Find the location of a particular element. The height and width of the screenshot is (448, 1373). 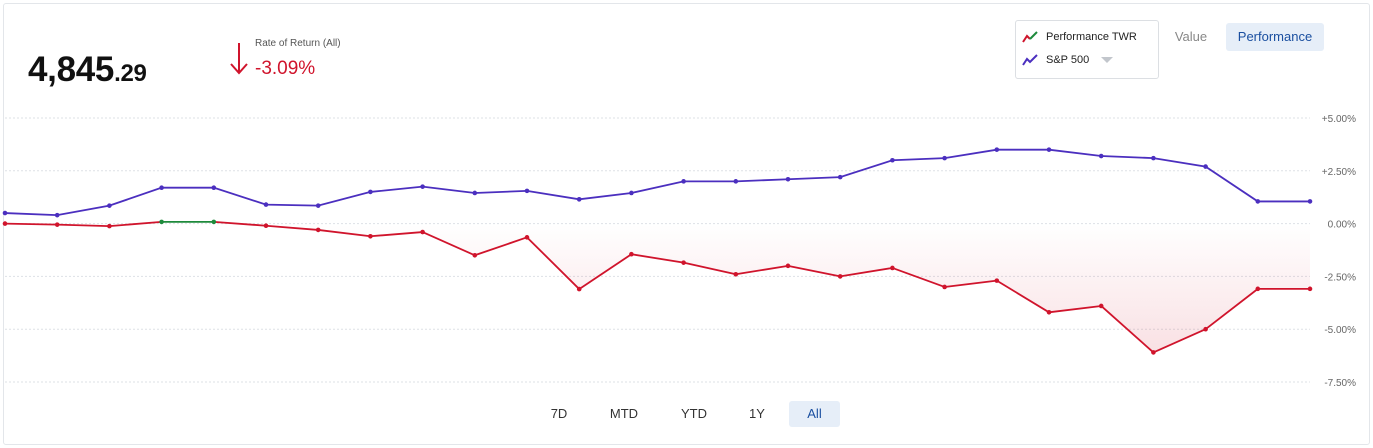

legend-label-benchmark: S&P 500 is located at coordinates (1068, 60).